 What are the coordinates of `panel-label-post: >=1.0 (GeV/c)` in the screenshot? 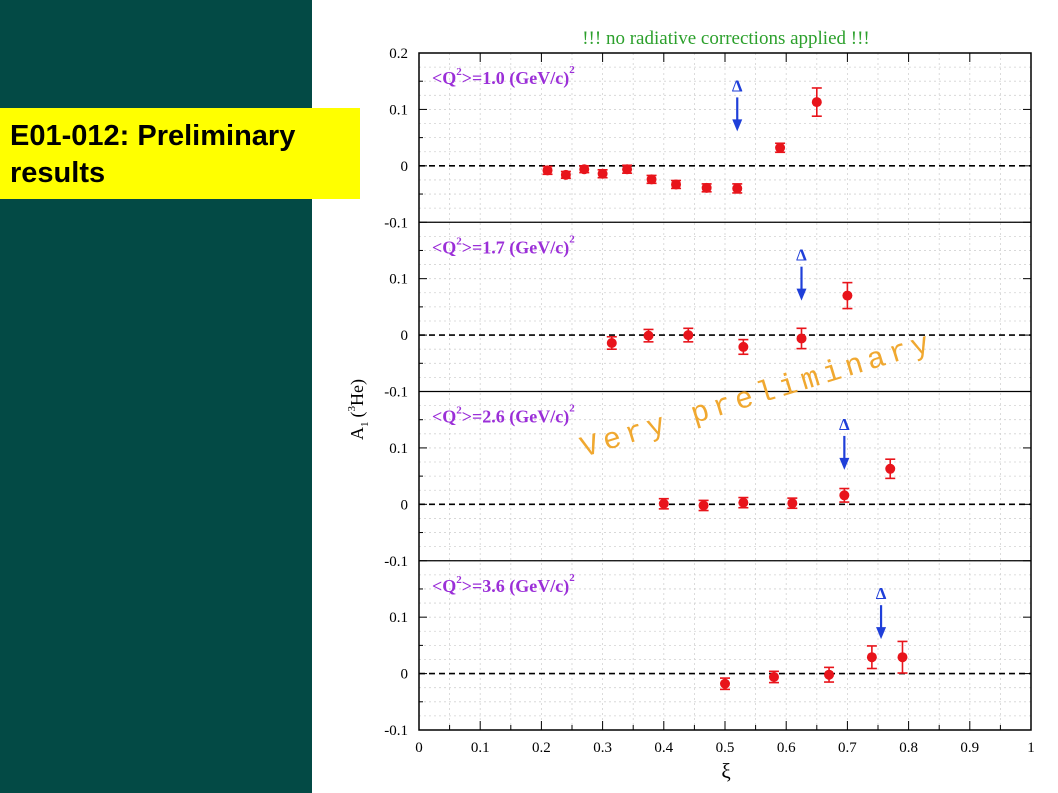 It's located at (515, 78).